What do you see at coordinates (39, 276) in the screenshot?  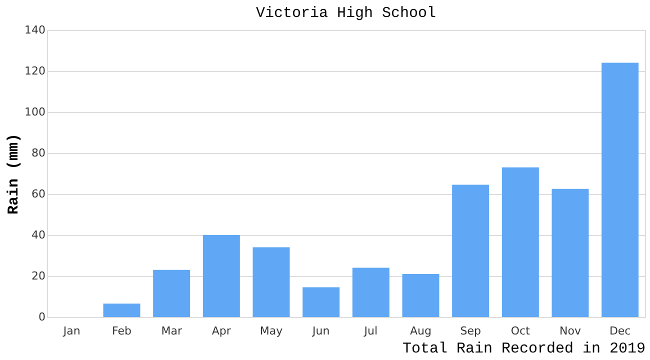 I see `y-tick-label: 20` at bounding box center [39, 276].